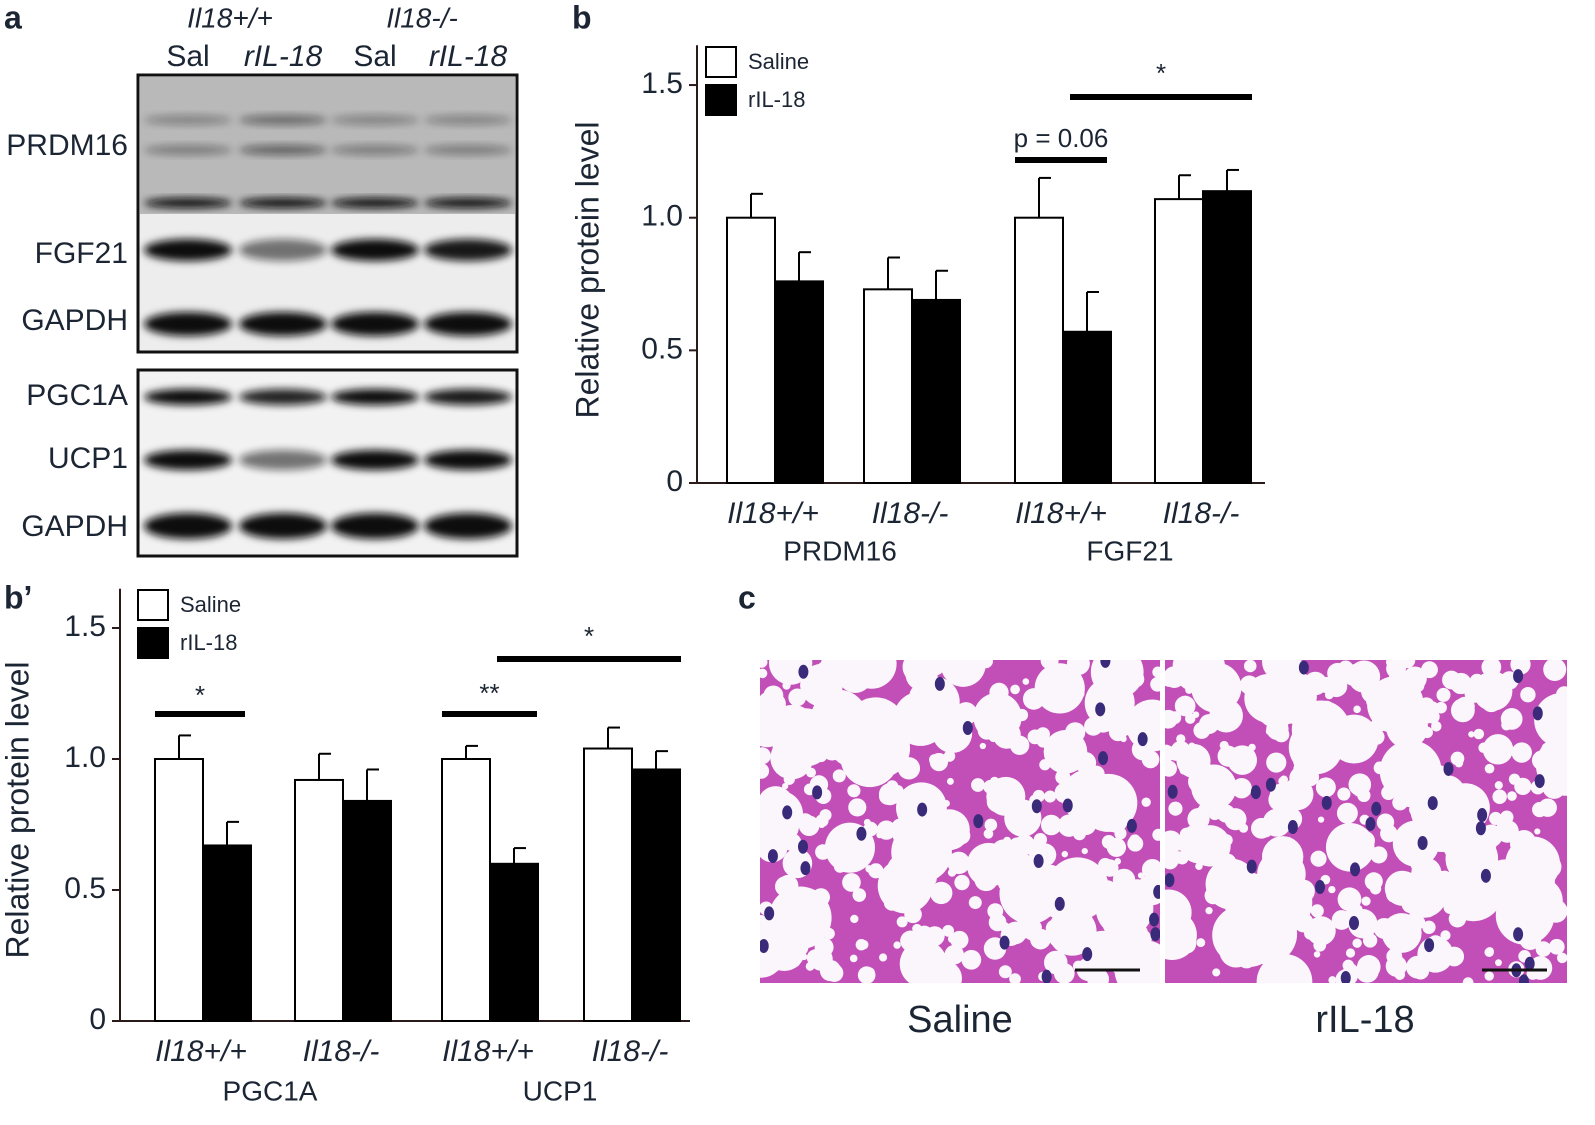 The width and height of the screenshot is (1595, 1125). Describe the element at coordinates (77, 395) in the screenshot. I see `blot-protein: PGC1A` at that location.